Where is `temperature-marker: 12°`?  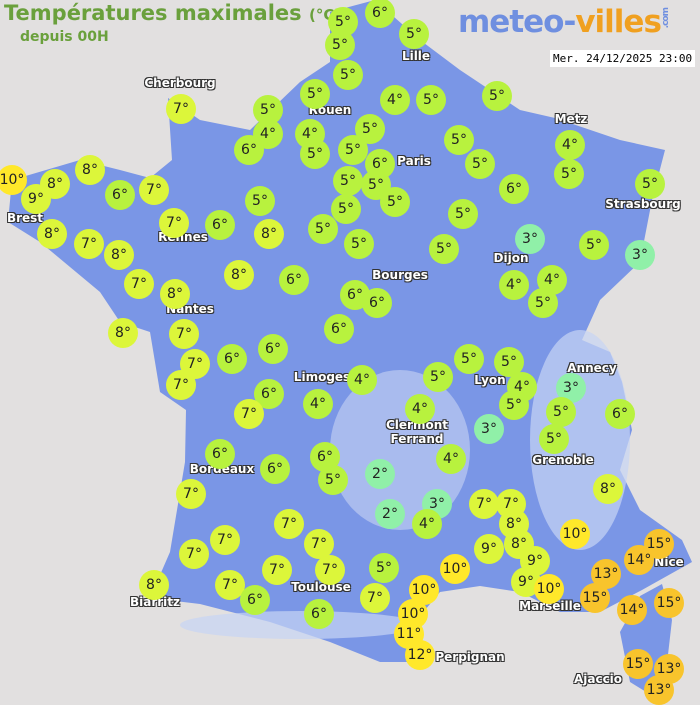
temperature-marker: 12° is located at coordinates (420, 655).